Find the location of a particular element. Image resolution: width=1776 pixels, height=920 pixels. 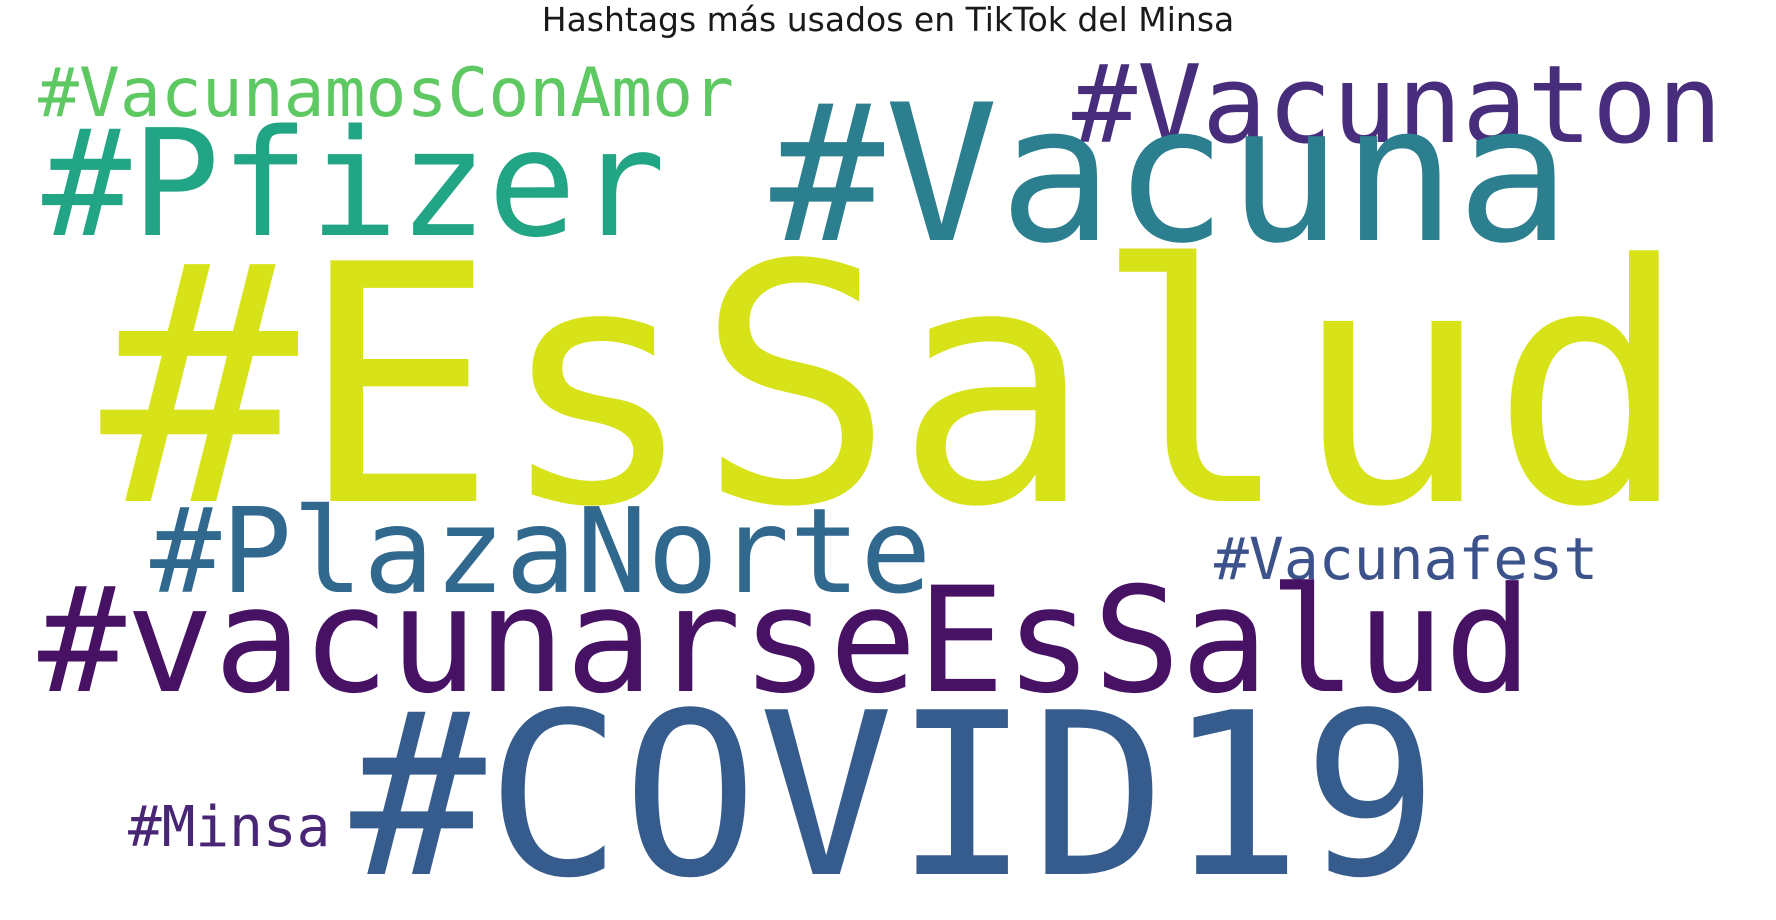

word-pfizer: #Pfizer is located at coordinates (354, 184).